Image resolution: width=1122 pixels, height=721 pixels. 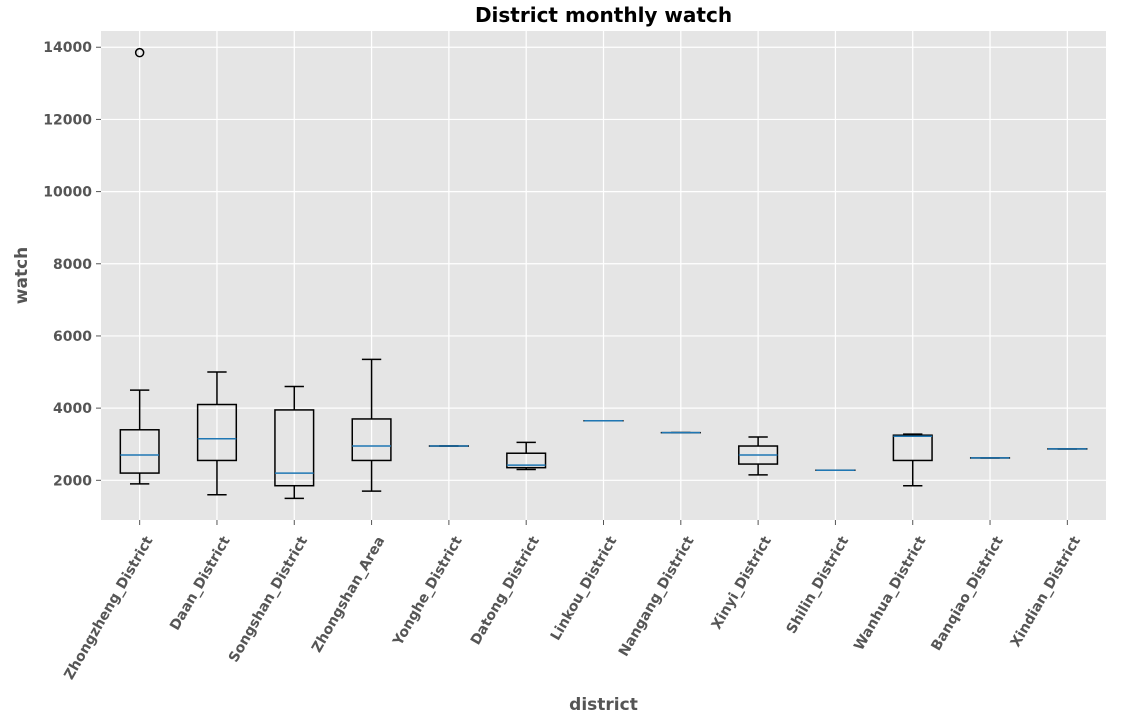 I want to click on x-tick-label: Datong_District, so click(x=505, y=591).